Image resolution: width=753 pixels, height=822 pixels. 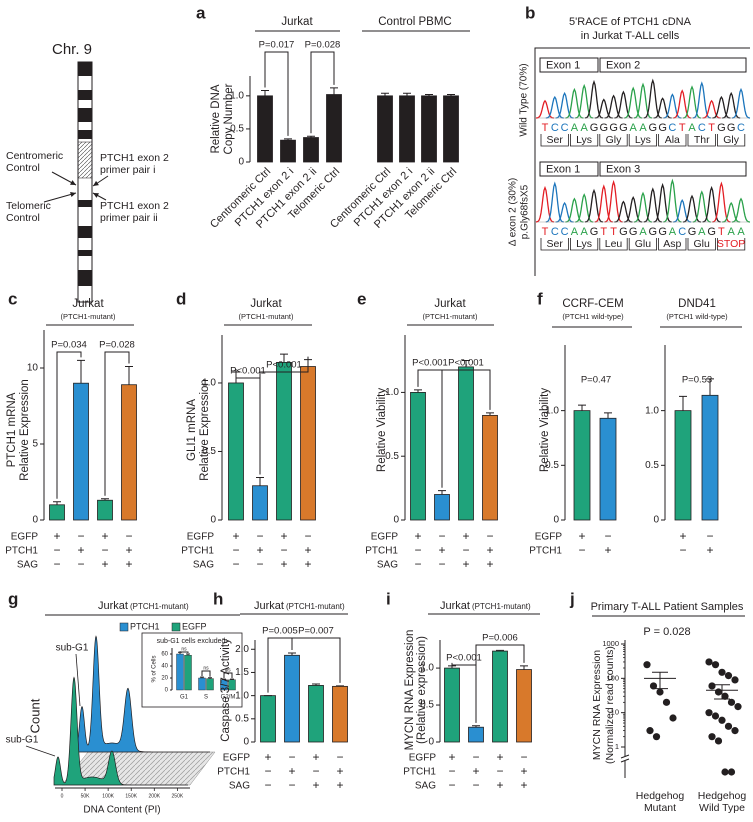 I want to click on x-tick-label: Hedgehog Wild Type, so click(x=722, y=802).